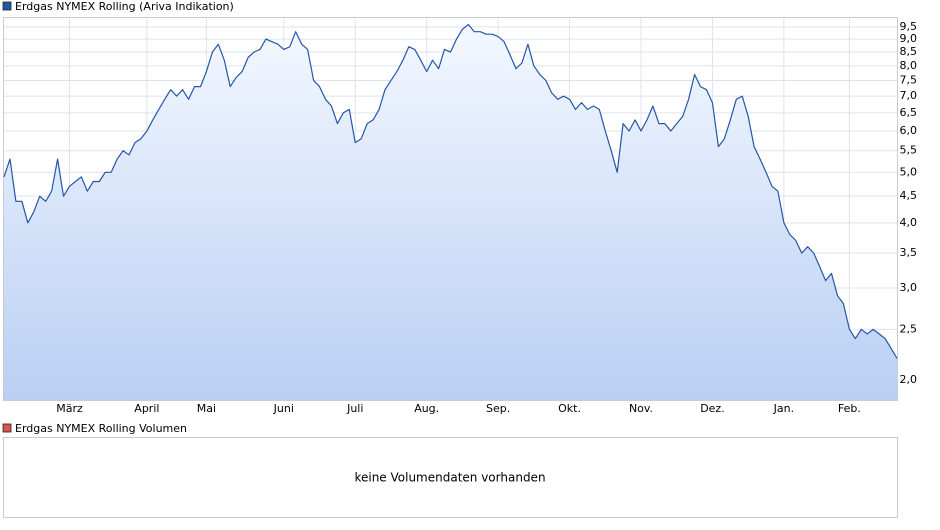 This screenshot has height=530, width=940. I want to click on volume-message: keine Volumendaten vorhanden, so click(449, 478).